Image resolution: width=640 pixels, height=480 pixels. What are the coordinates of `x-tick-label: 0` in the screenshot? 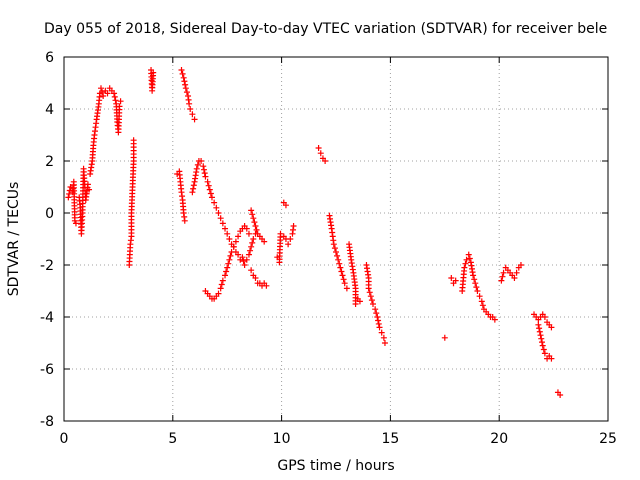 It's located at (64, 439).